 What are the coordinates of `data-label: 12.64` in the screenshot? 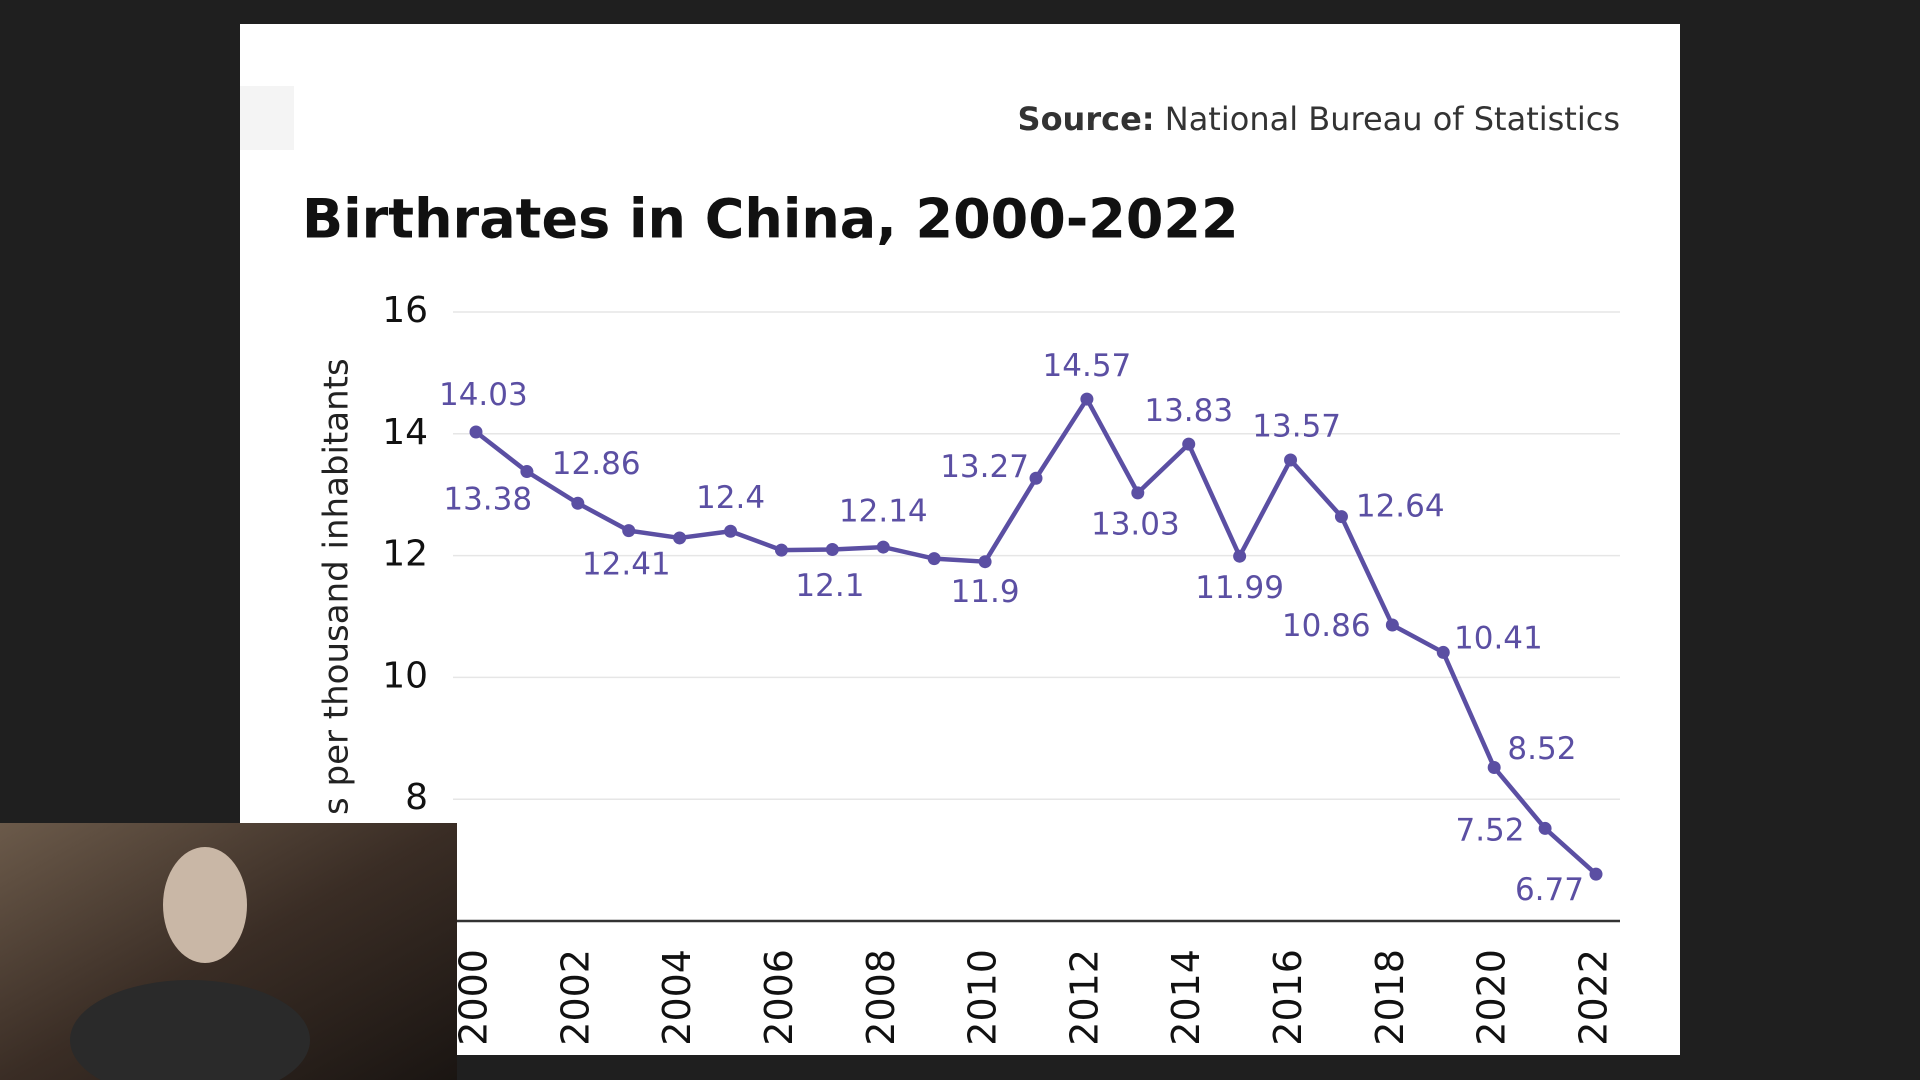 It's located at (1400, 507).